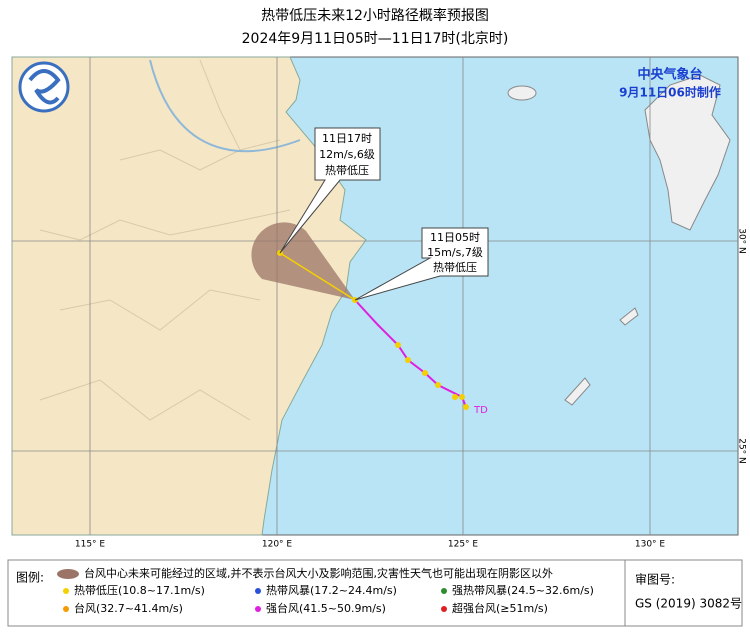 This screenshot has height=642, width=750. I want to click on lat-label: 25° N, so click(742, 451).